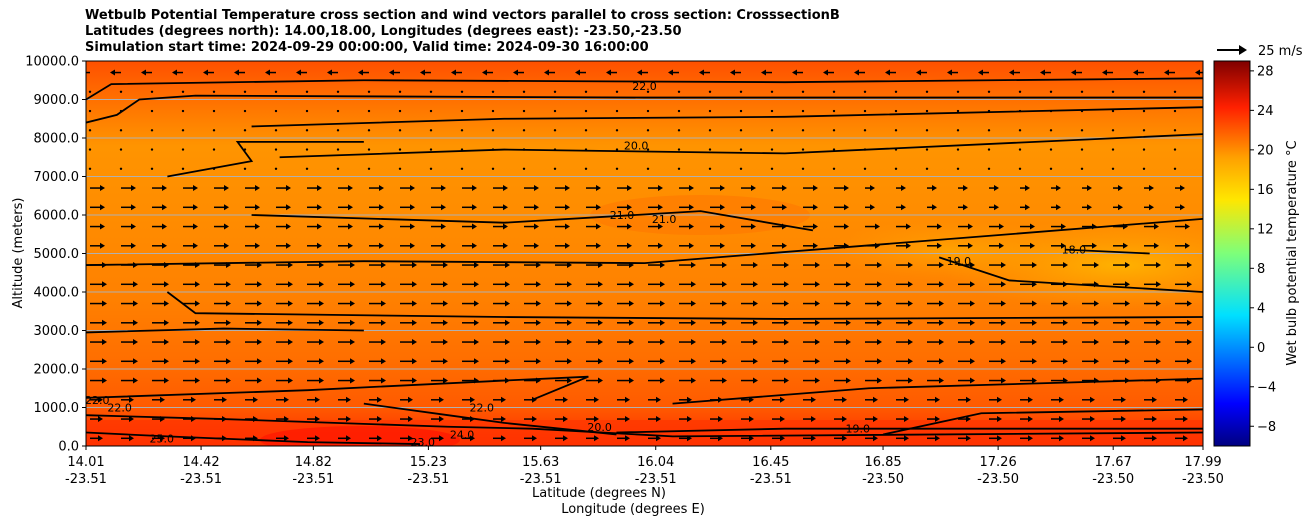 The width and height of the screenshot is (1311, 526). I want to click on y-tick-label: 4000.0, so click(57, 293).